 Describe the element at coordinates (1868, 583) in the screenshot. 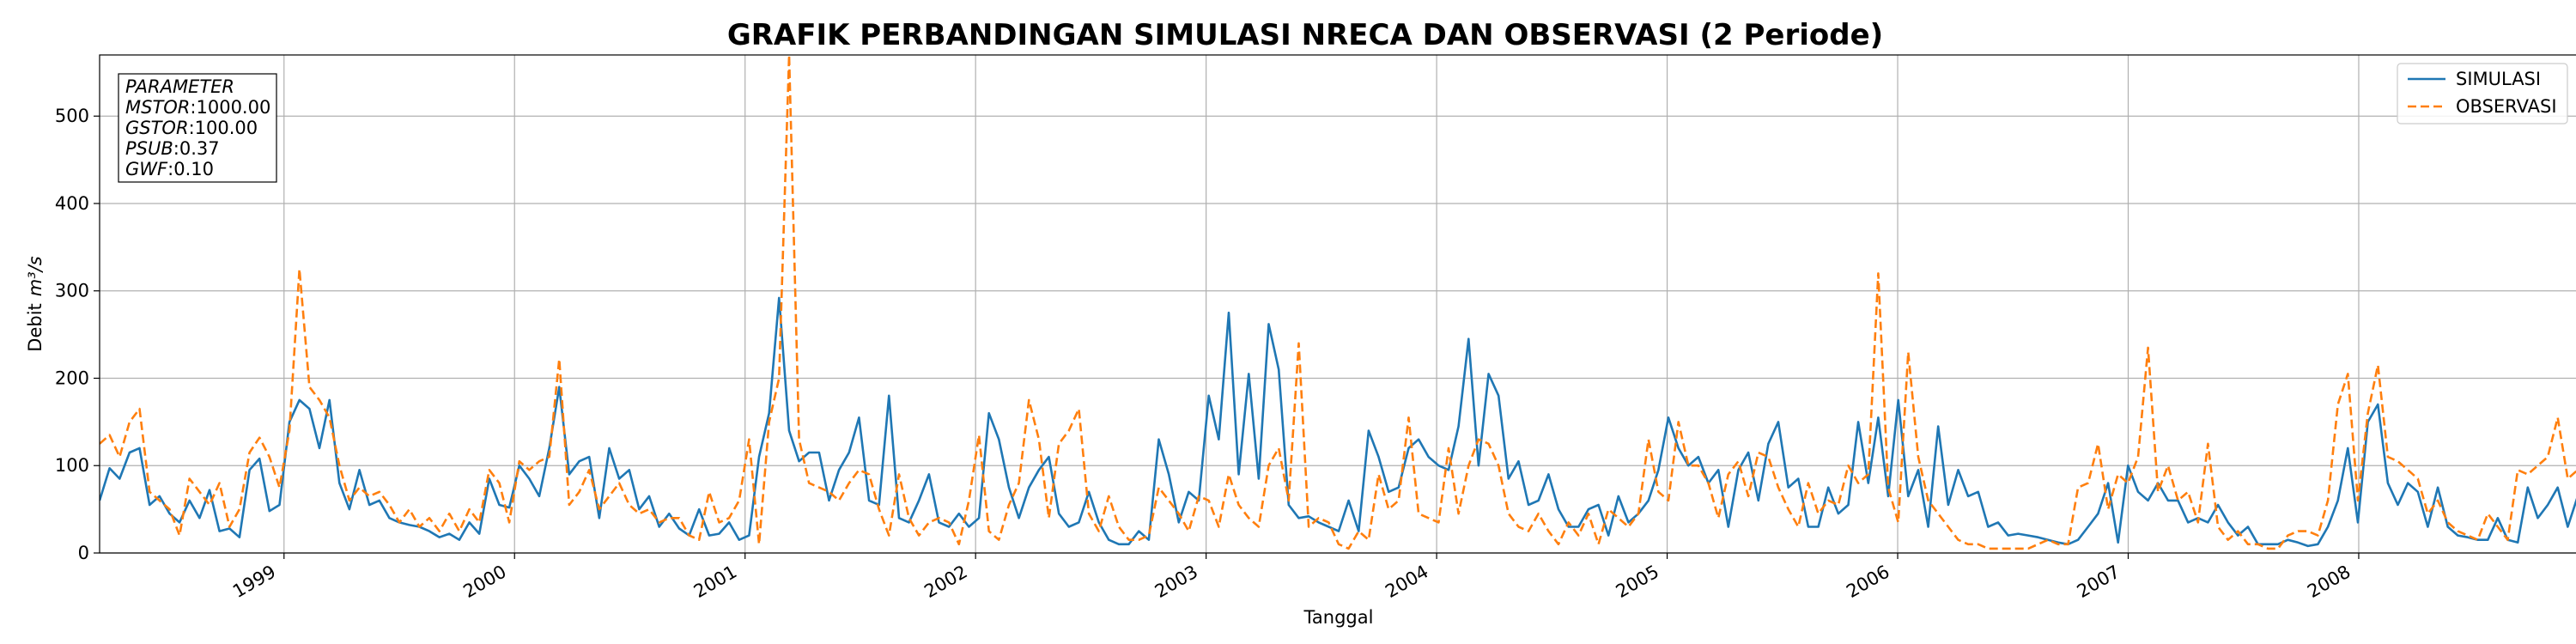

I see `x-tick-label-2006: 2006` at that location.